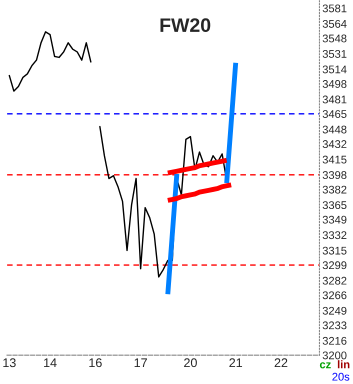 This screenshot has height=384, width=353. What do you see at coordinates (334, 144) in the screenshot?
I see `y-tick-label: 3432` at bounding box center [334, 144].